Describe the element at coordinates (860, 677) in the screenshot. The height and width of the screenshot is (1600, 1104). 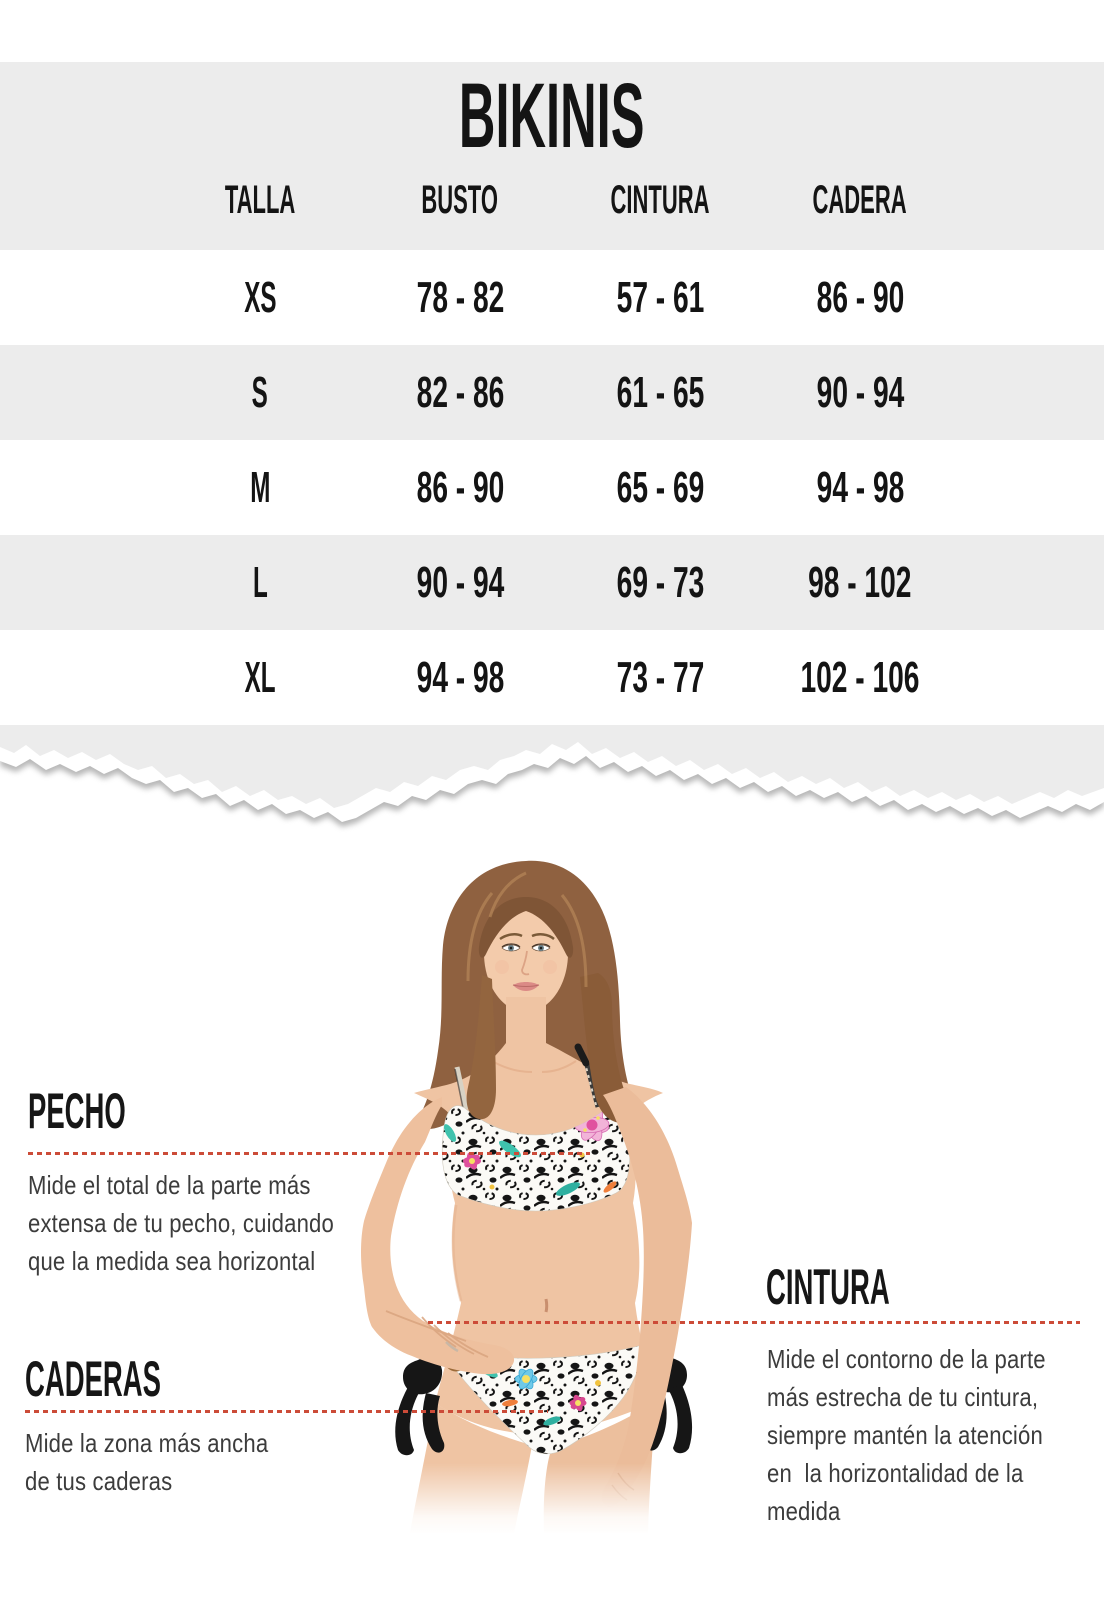
I see `cadera-value: 102 - 106` at that location.